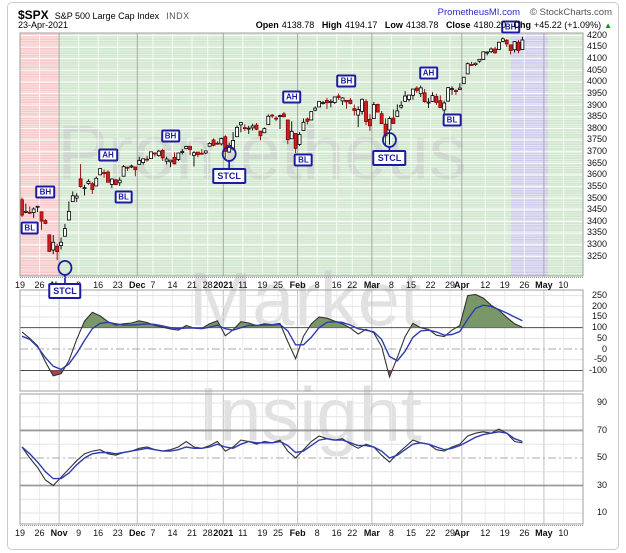 Image resolution: width=626 pixels, height=553 pixels. I want to click on date-tick-label: Nov, so click(59, 533).